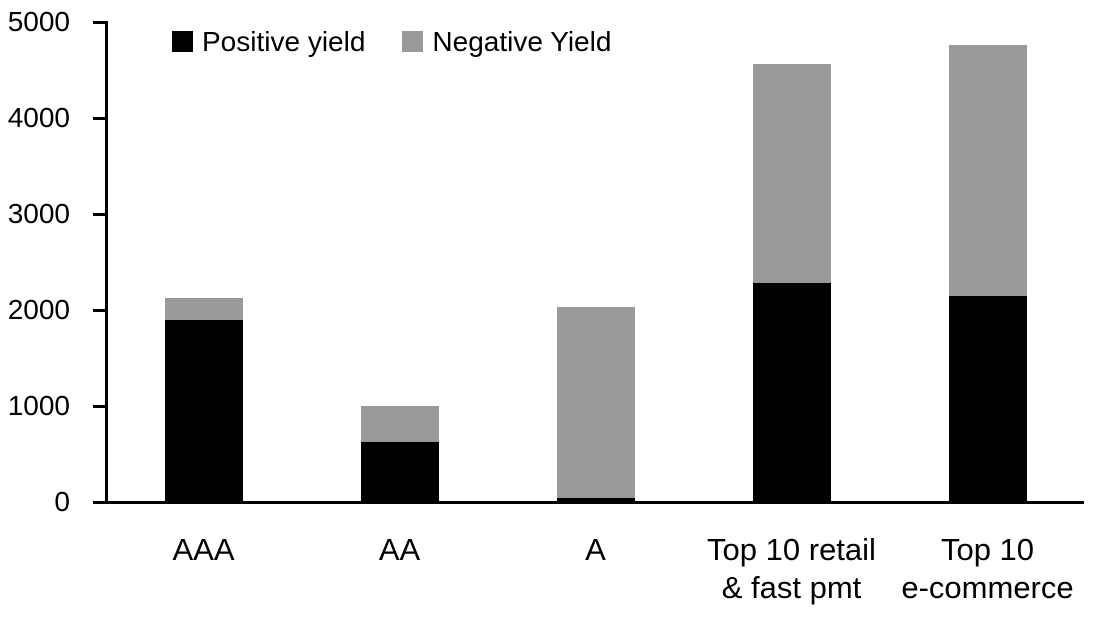 The height and width of the screenshot is (618, 1102). What do you see at coordinates (987, 587) in the screenshot?
I see `x-axis-label-line: e-commerce` at bounding box center [987, 587].